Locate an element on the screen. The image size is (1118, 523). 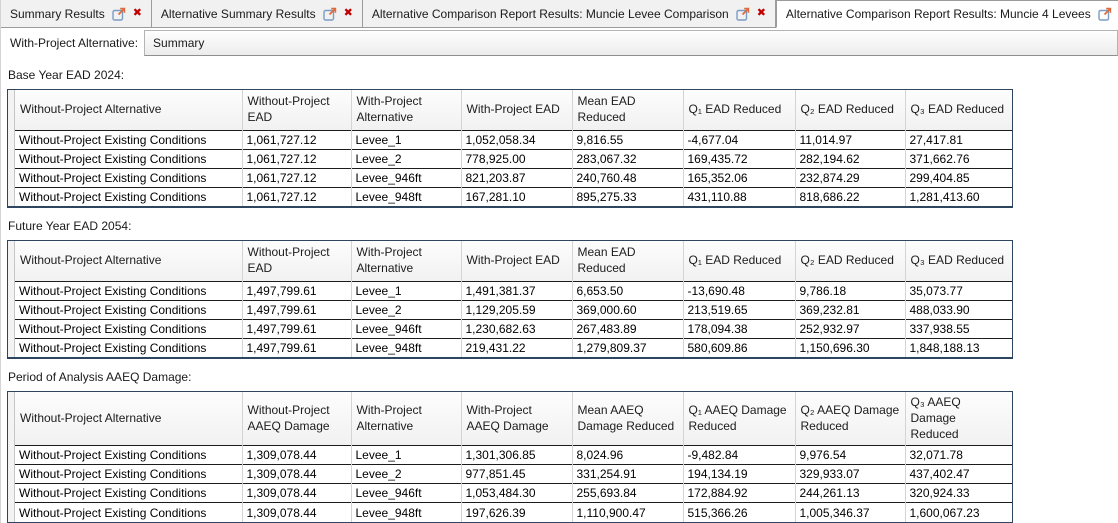
table-cell: 977,851.45 is located at coordinates (517, 474).